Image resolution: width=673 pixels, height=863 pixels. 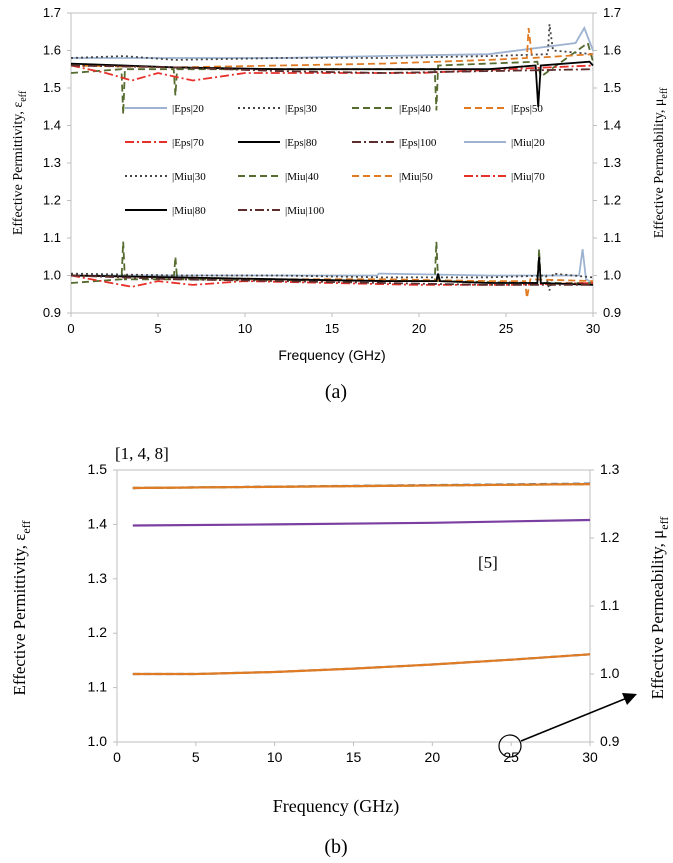 I want to click on legend-label-3: |Eps|50, so click(x=527, y=109).